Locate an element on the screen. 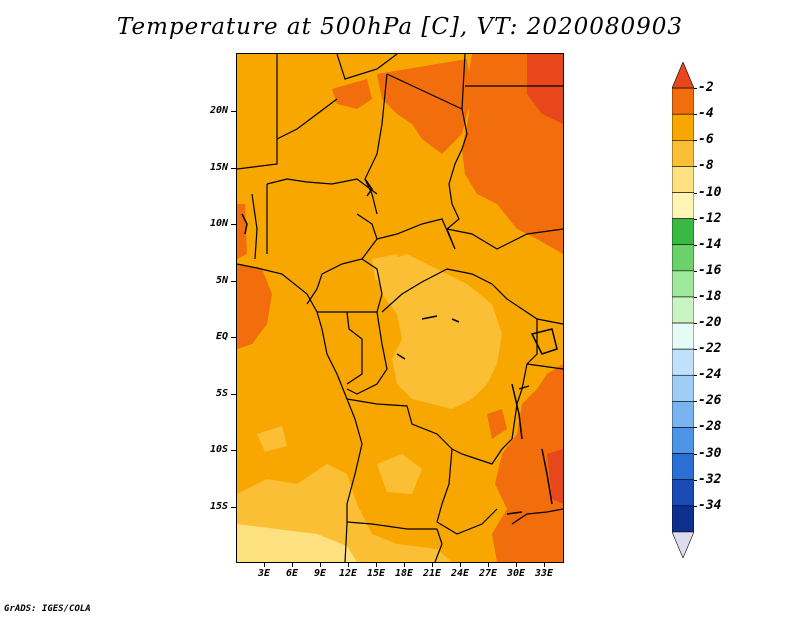 This screenshot has height=618, width=800. colorbar-level-label: -22 is located at coordinates (710, 349).